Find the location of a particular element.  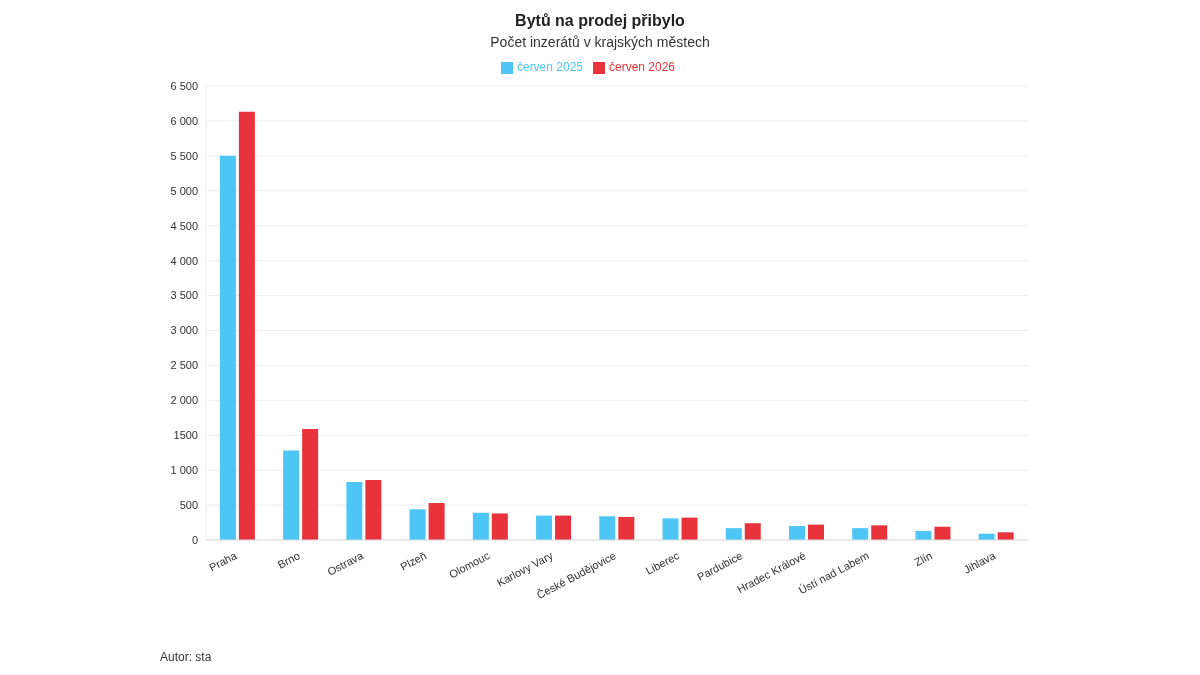

text: Autor: sta is located at coordinates (186, 657).